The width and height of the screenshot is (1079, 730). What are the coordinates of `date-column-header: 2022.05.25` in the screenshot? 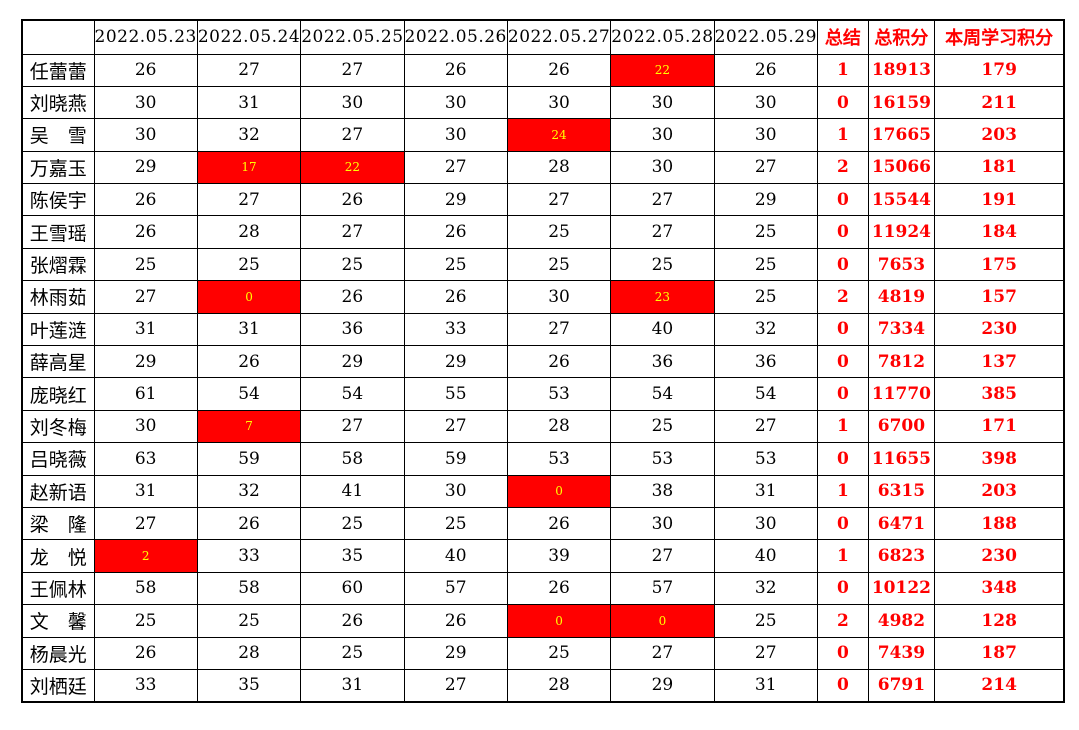 It's located at (352, 37).